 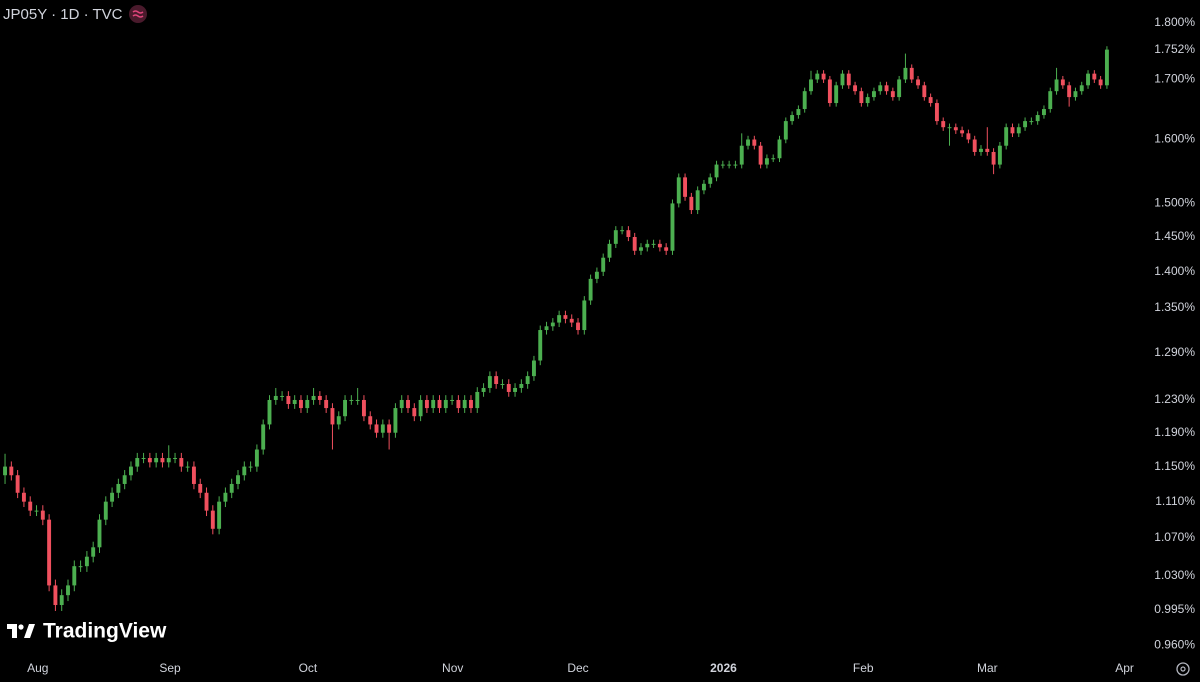 What do you see at coordinates (1174, 22) in the screenshot?
I see `y-tick-label: 1.800%` at bounding box center [1174, 22].